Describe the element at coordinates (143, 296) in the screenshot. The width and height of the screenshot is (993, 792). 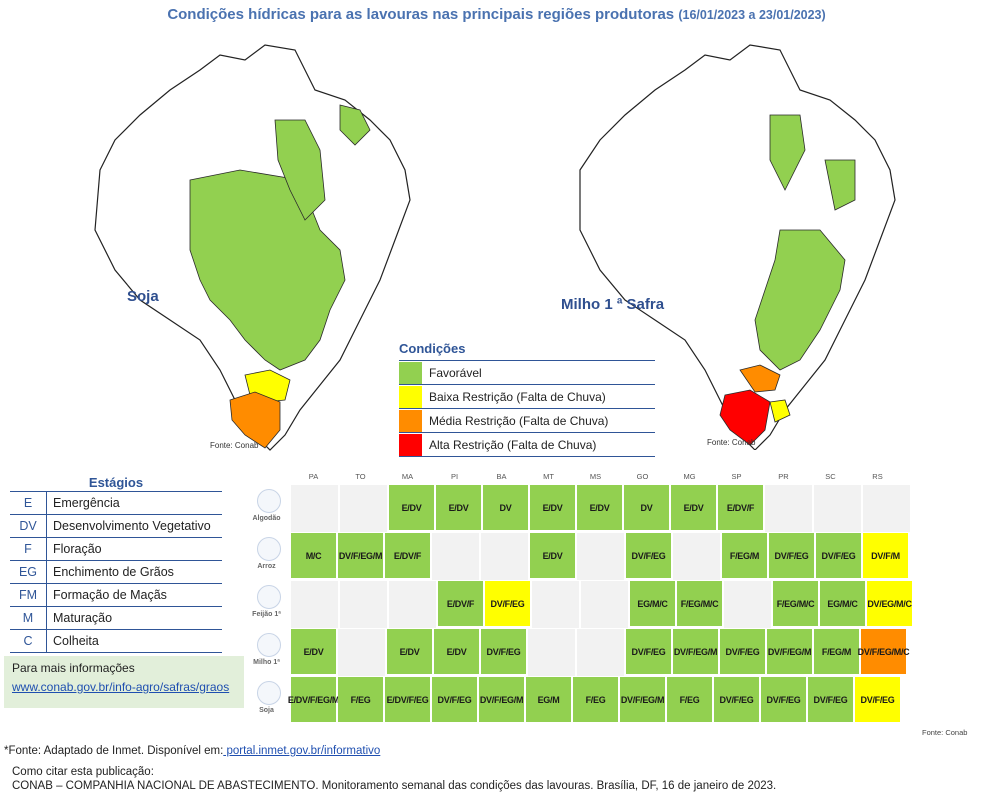
I see `soja-label: Soja` at that location.